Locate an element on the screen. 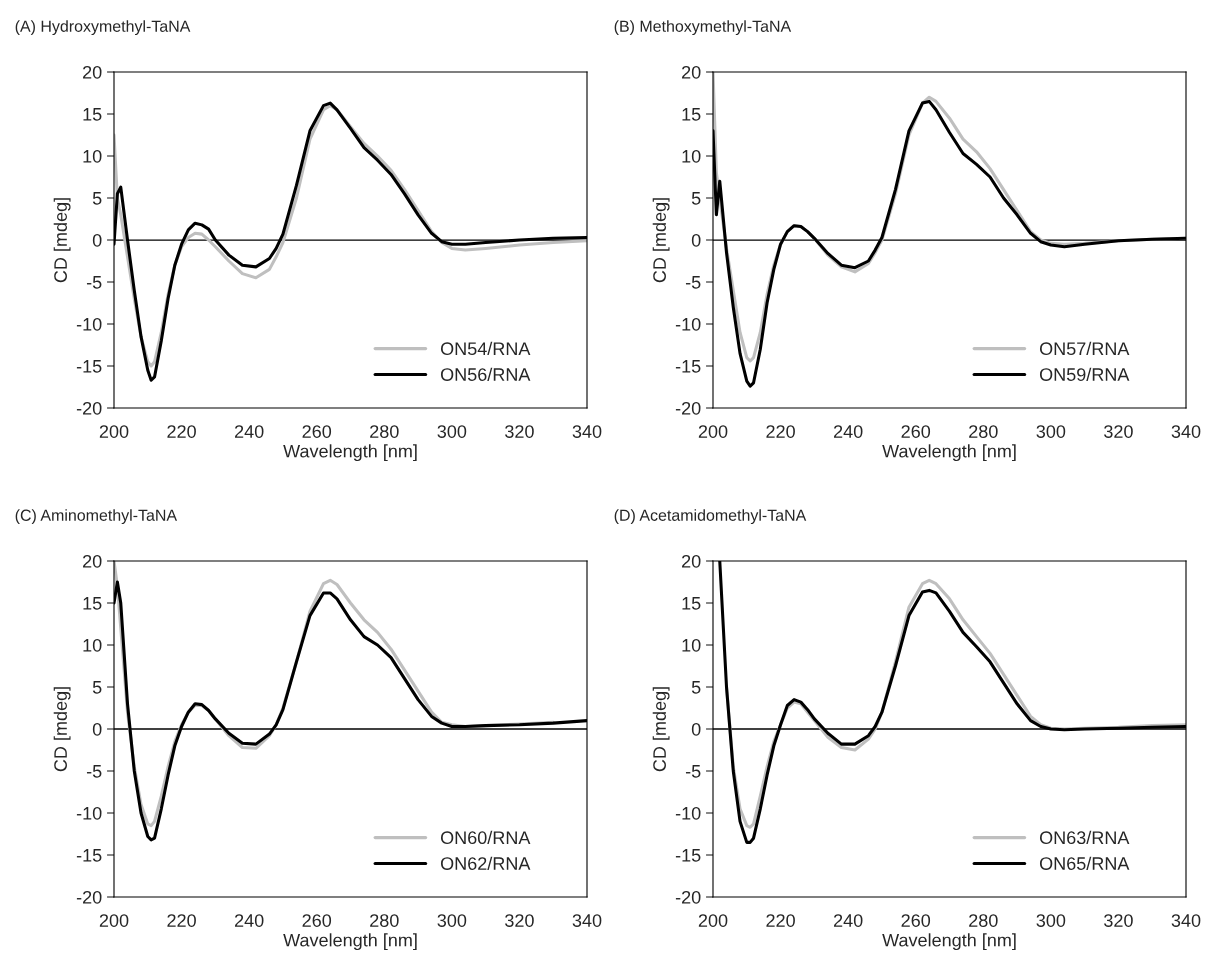 This screenshot has height=971, width=1210. legend-label: ON59/RNA is located at coordinates (1084, 374).